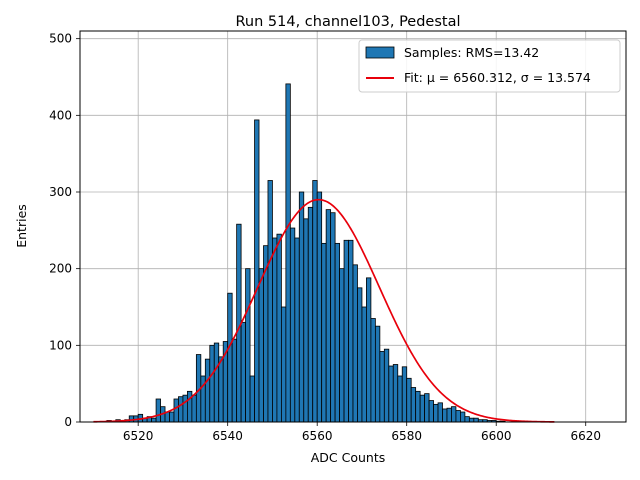  What do you see at coordinates (60, 269) in the screenshot?
I see `y-tick-label: 200` at bounding box center [60, 269].